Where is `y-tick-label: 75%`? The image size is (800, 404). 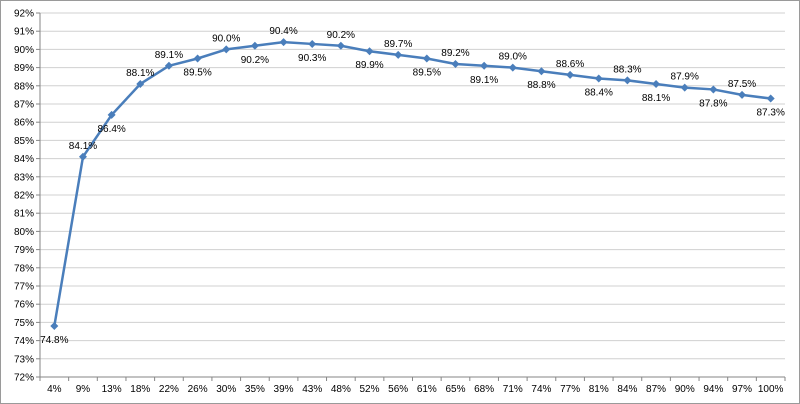 y-tick-label: 75% is located at coordinates (24, 323).